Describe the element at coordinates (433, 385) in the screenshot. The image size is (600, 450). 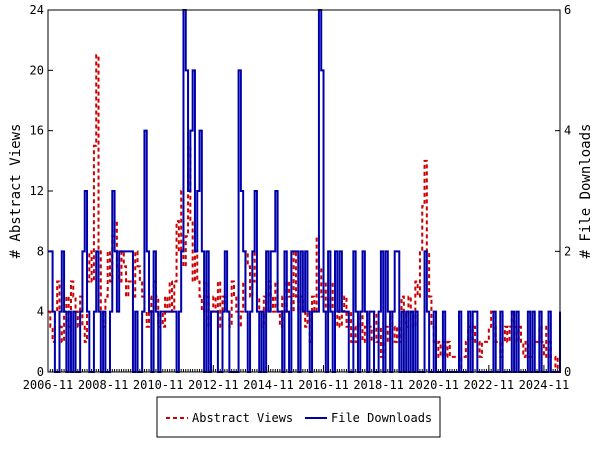
I see `x-tick-label: 2020-11` at that location.